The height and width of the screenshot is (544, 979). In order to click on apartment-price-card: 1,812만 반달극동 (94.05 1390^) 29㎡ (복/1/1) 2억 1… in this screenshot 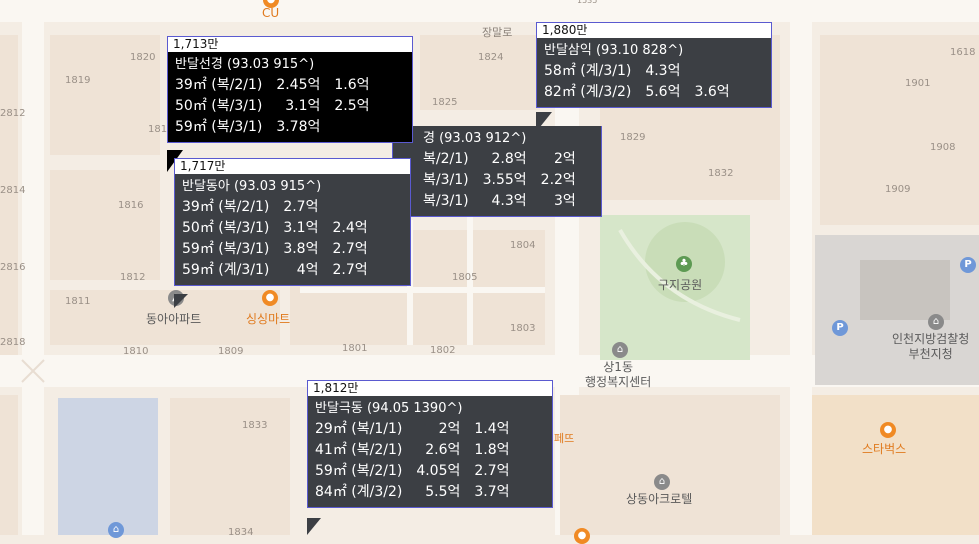, I will do `click(430, 444)`.